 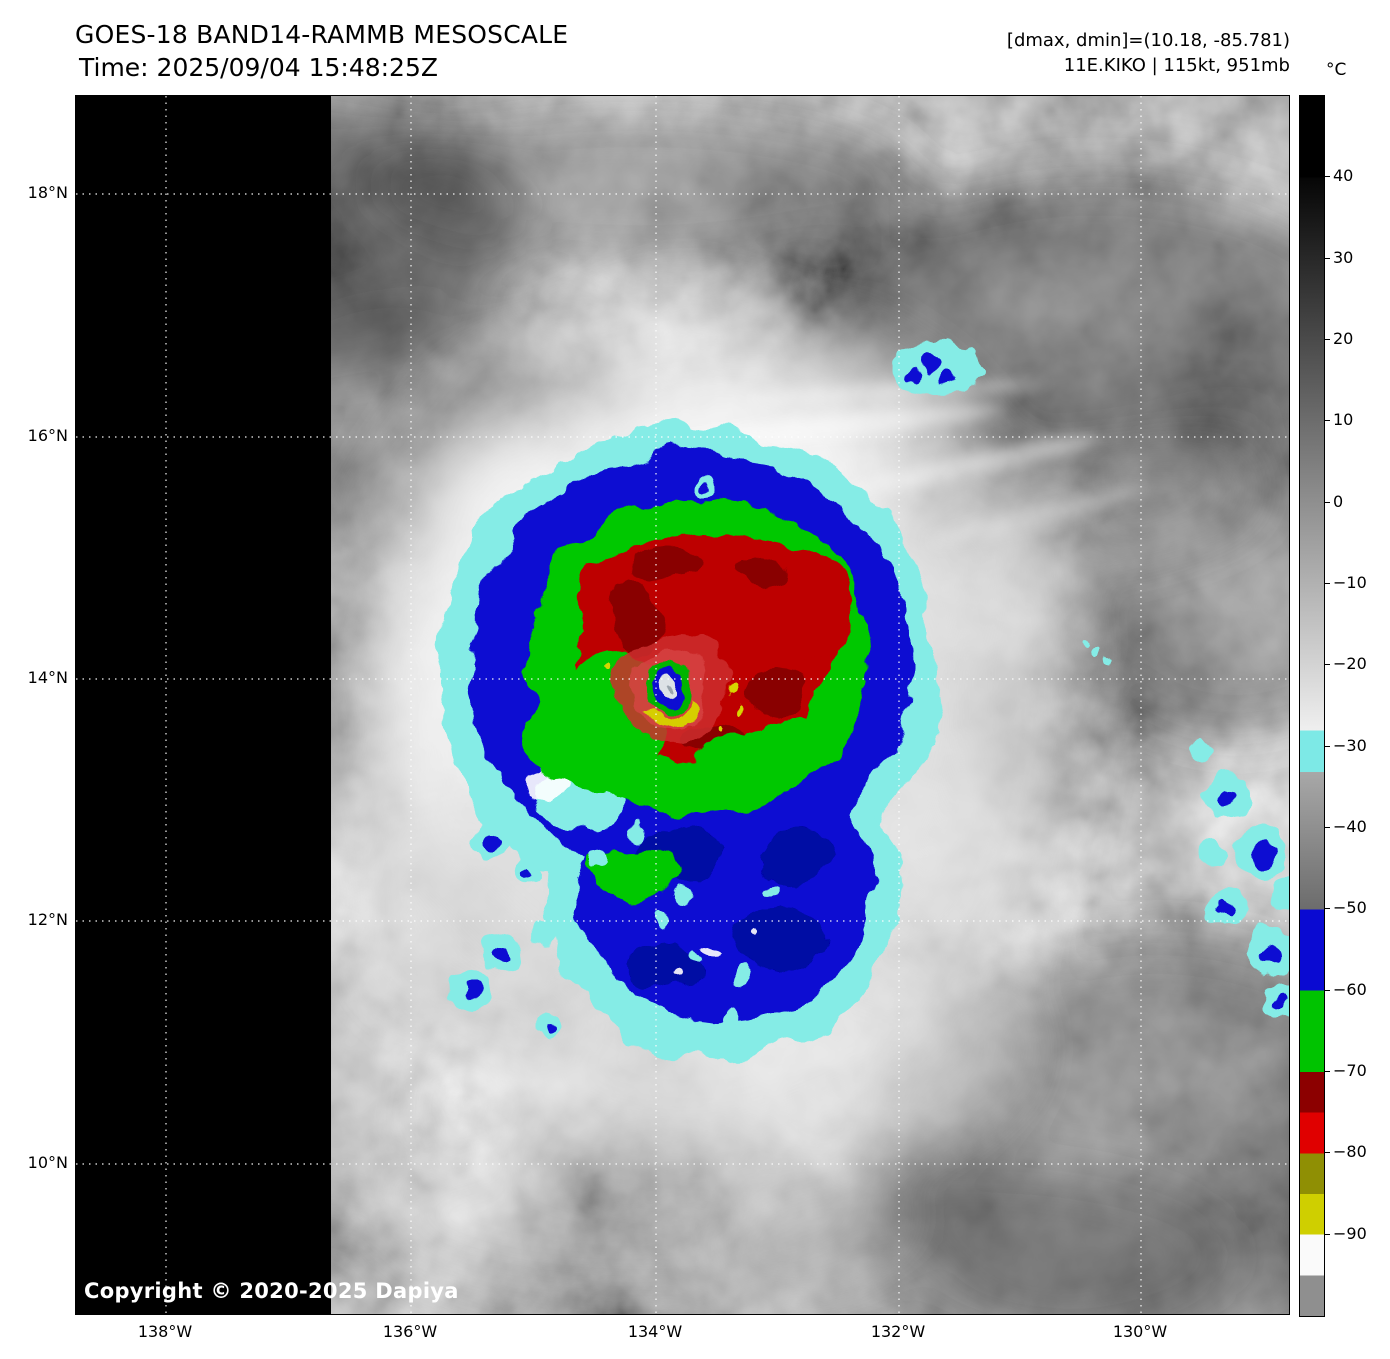 What do you see at coordinates (1350, 663) in the screenshot?
I see `colorbar-tick-label: −20` at bounding box center [1350, 663].